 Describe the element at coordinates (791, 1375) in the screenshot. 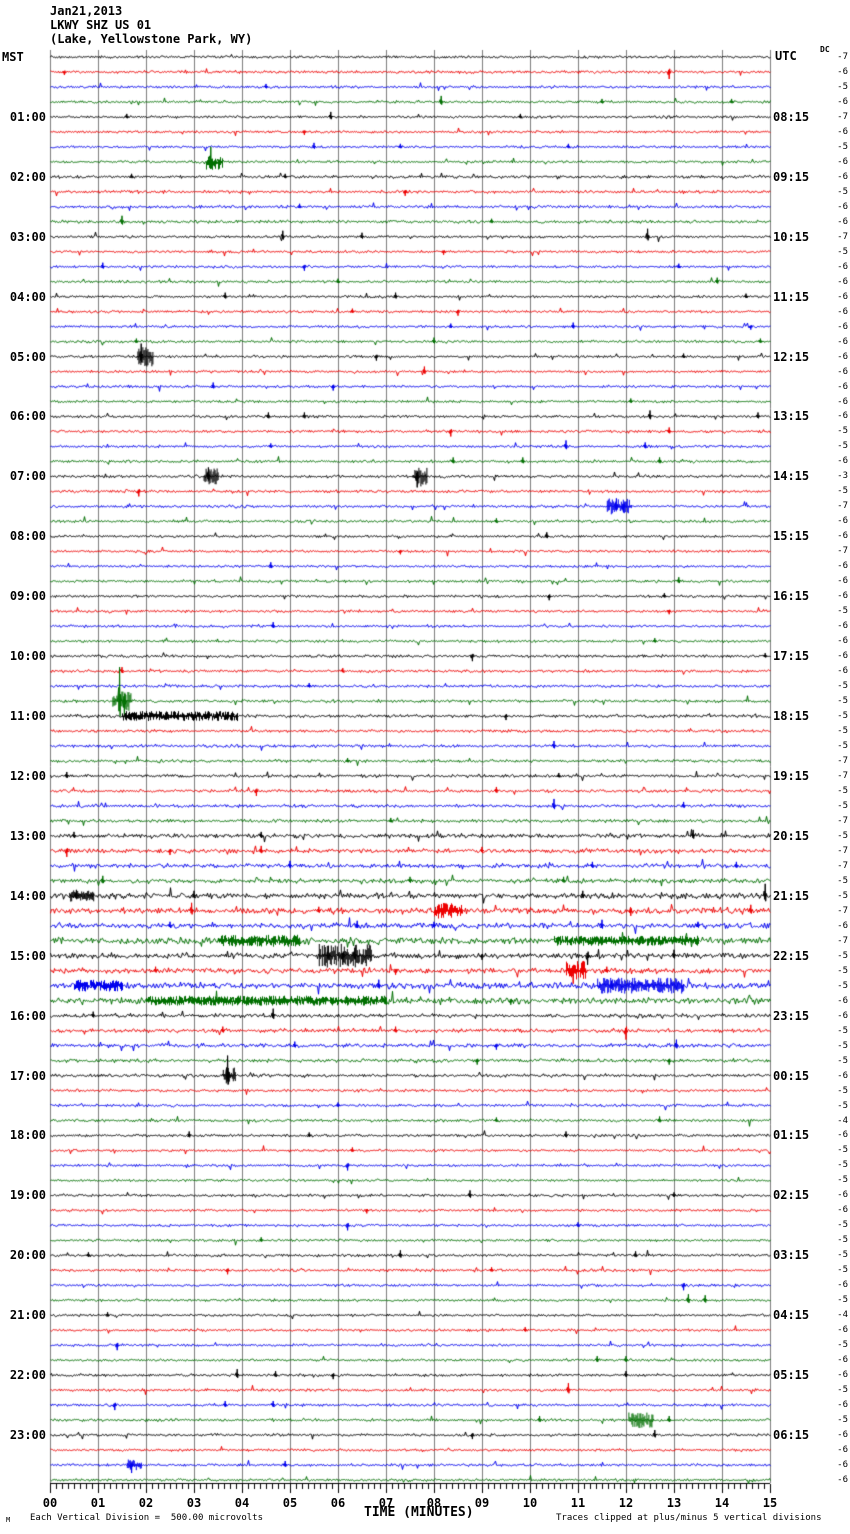

I see `utc-hour-label: 05:15` at that location.